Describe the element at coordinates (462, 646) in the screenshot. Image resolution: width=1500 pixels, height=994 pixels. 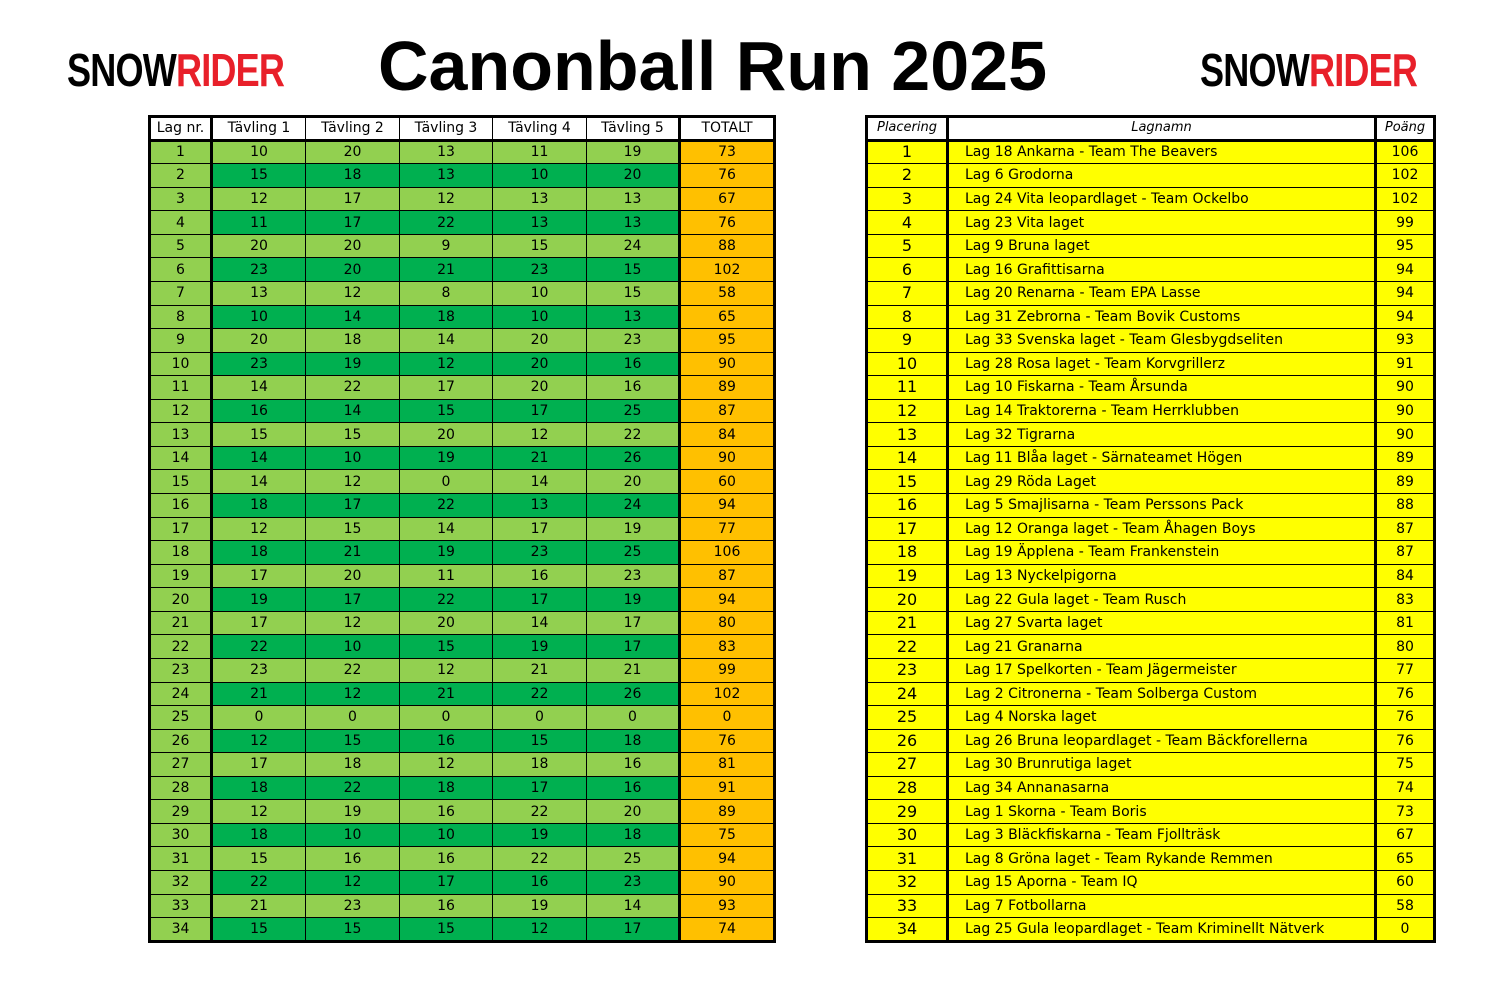
I see `table-row: 22 22 10 15 19 17 83` at that location.